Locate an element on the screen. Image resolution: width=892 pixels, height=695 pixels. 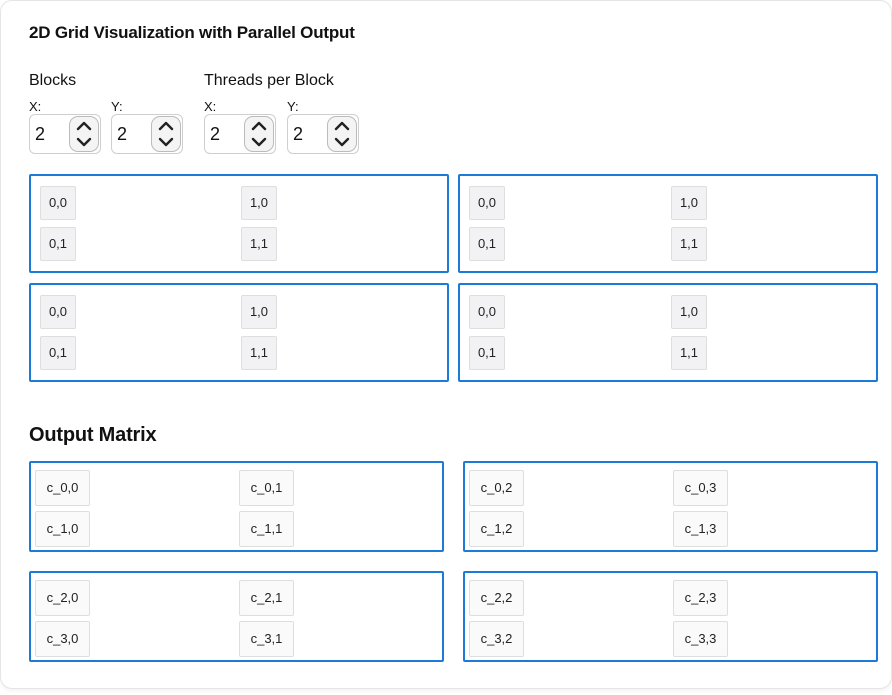
threads-x-increment-button is located at coordinates (259, 125).